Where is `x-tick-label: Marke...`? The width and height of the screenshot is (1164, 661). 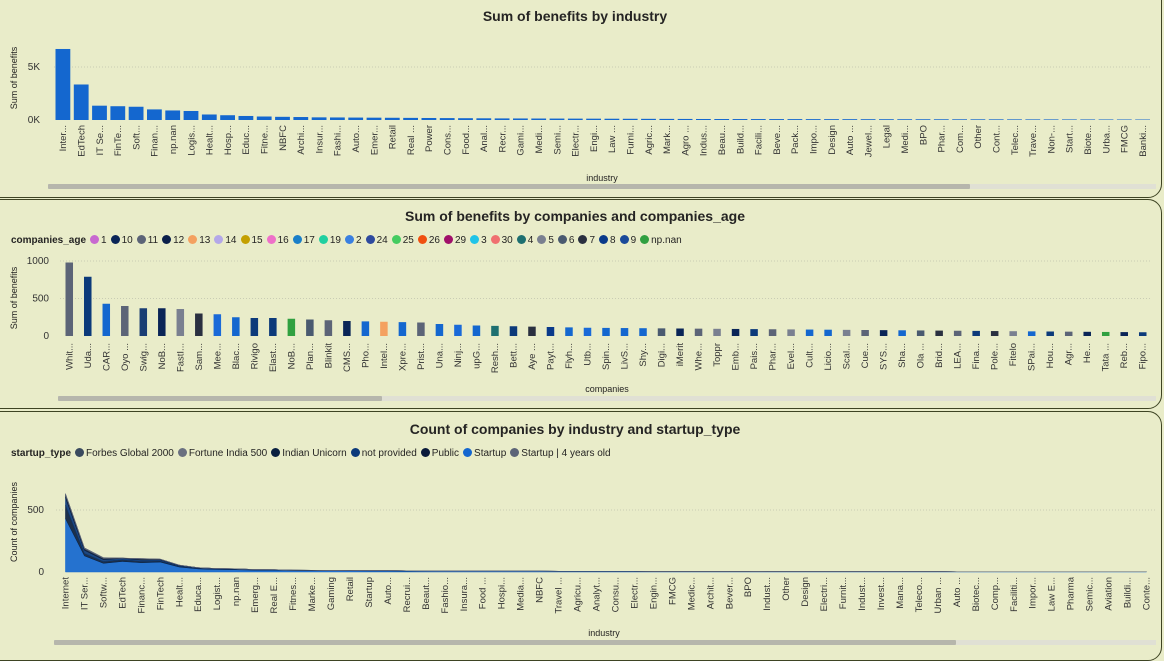 x-tick-label: Marke... is located at coordinates (312, 594).